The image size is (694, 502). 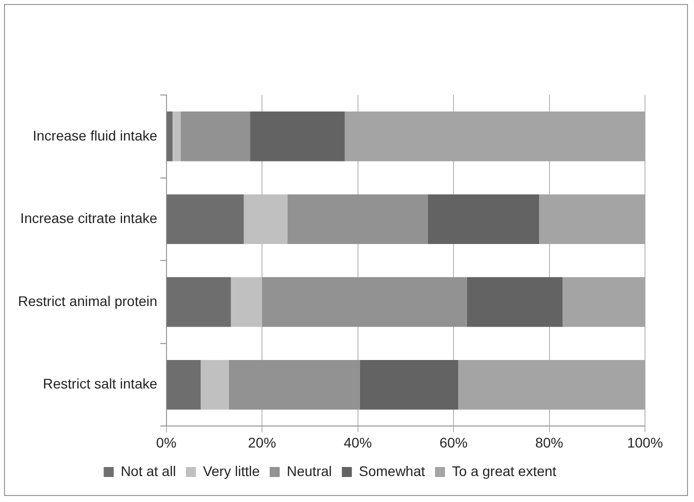 What do you see at coordinates (95, 135) in the screenshot?
I see `y-tick-label: Increase fluid intake` at bounding box center [95, 135].